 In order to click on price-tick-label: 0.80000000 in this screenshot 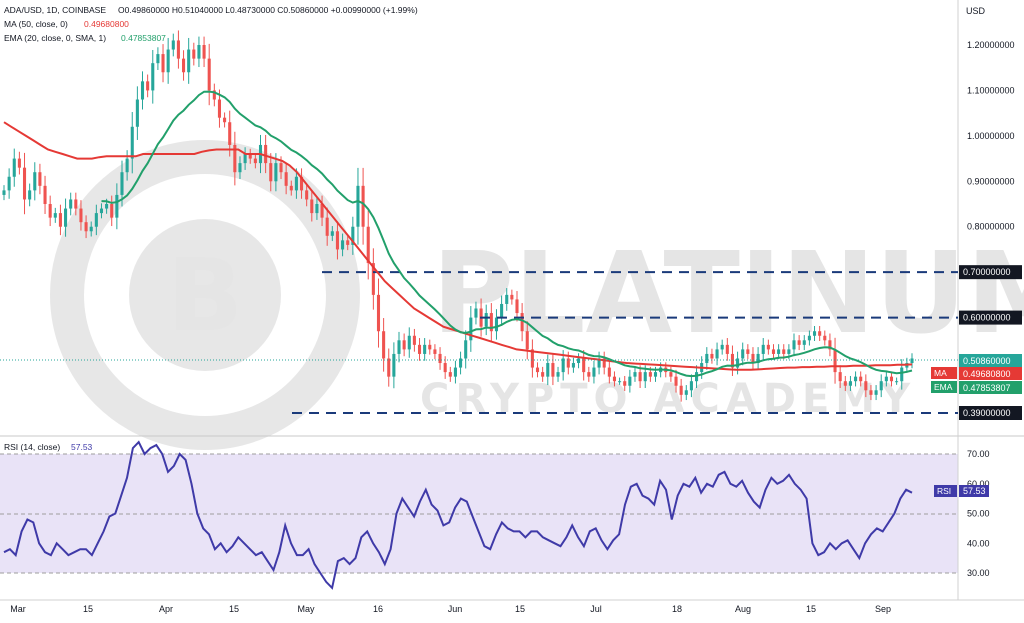, I will do `click(991, 227)`.